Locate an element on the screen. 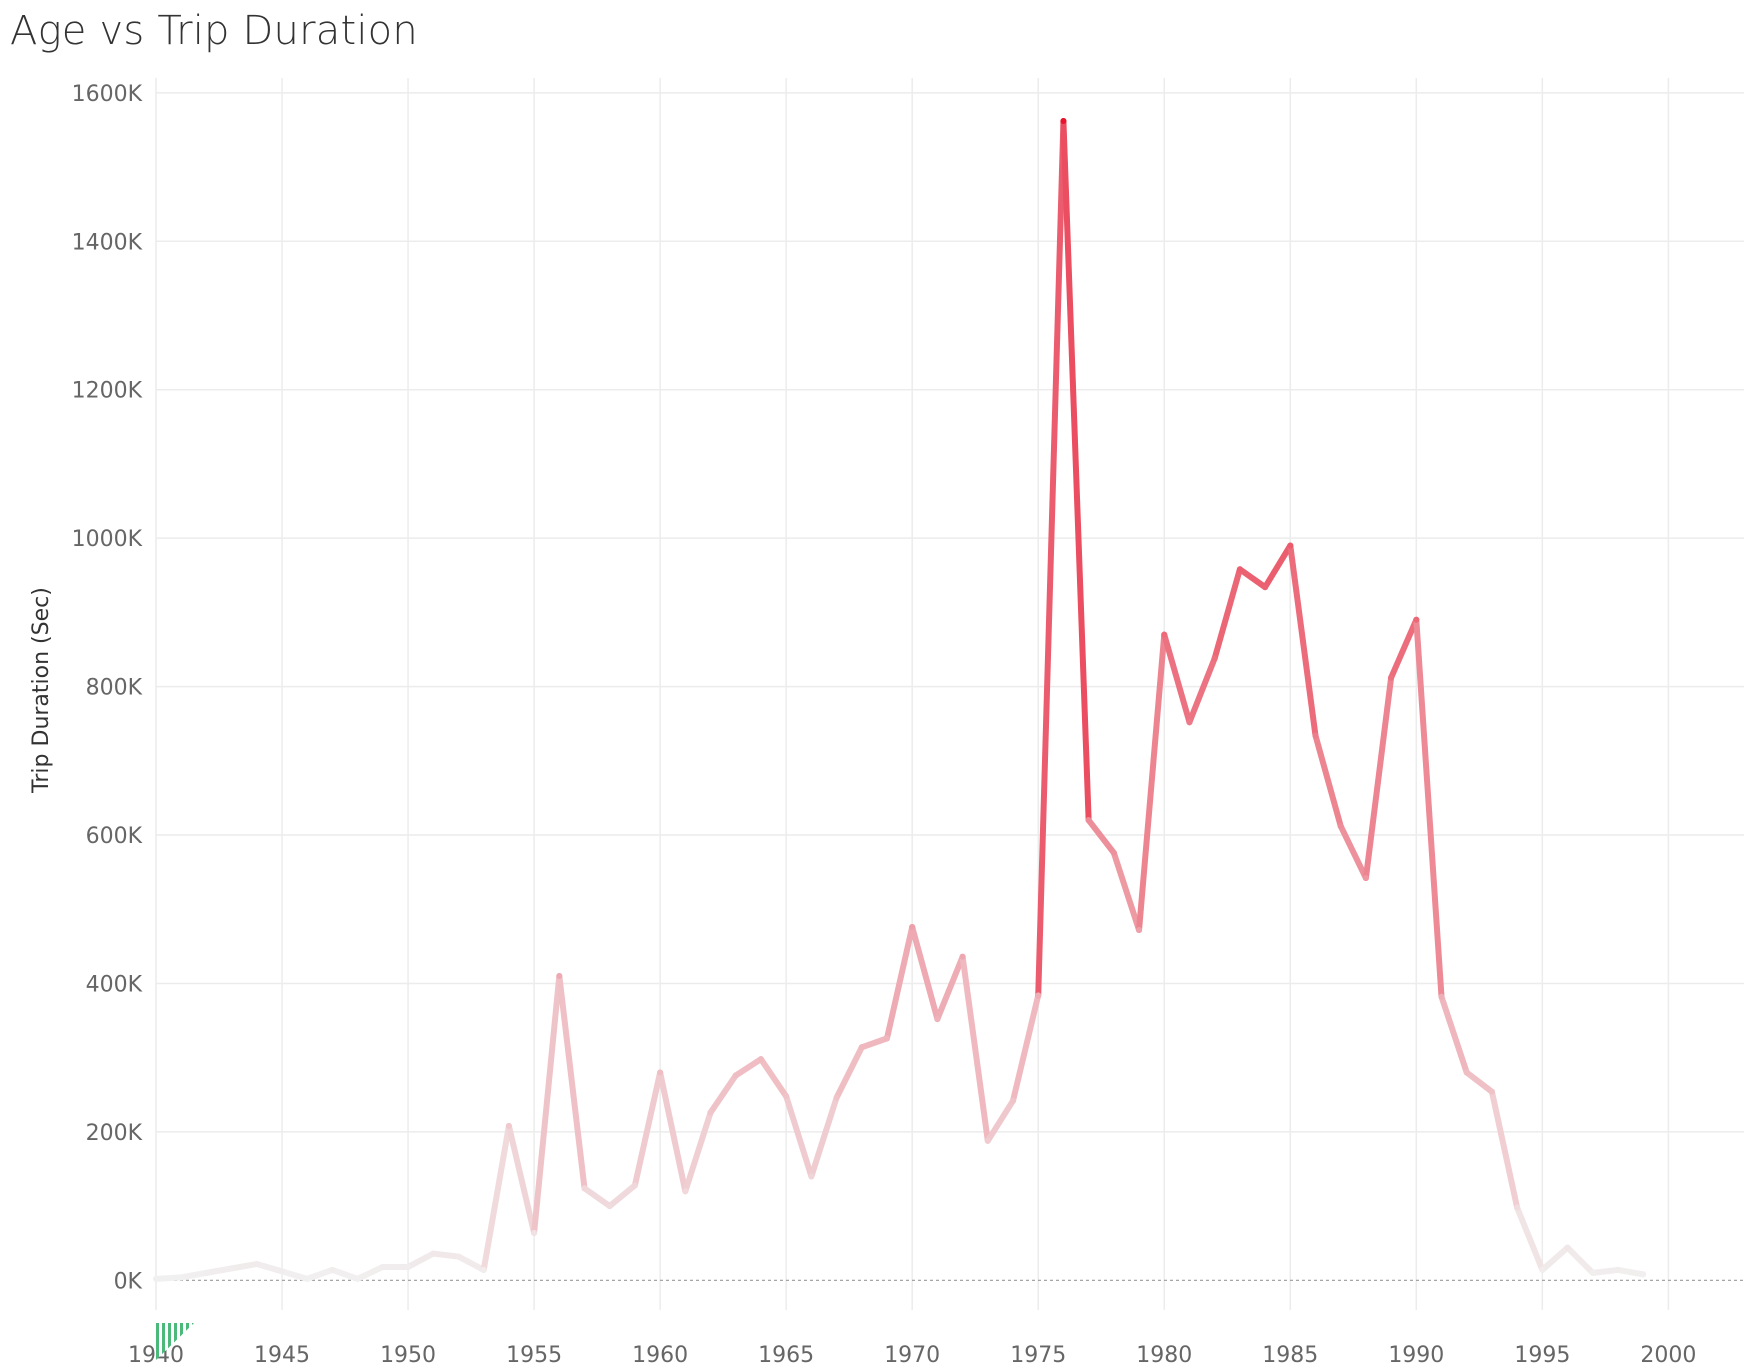 The image size is (1744, 1366). filter-indicator-icon is located at coordinates (175, 1341).